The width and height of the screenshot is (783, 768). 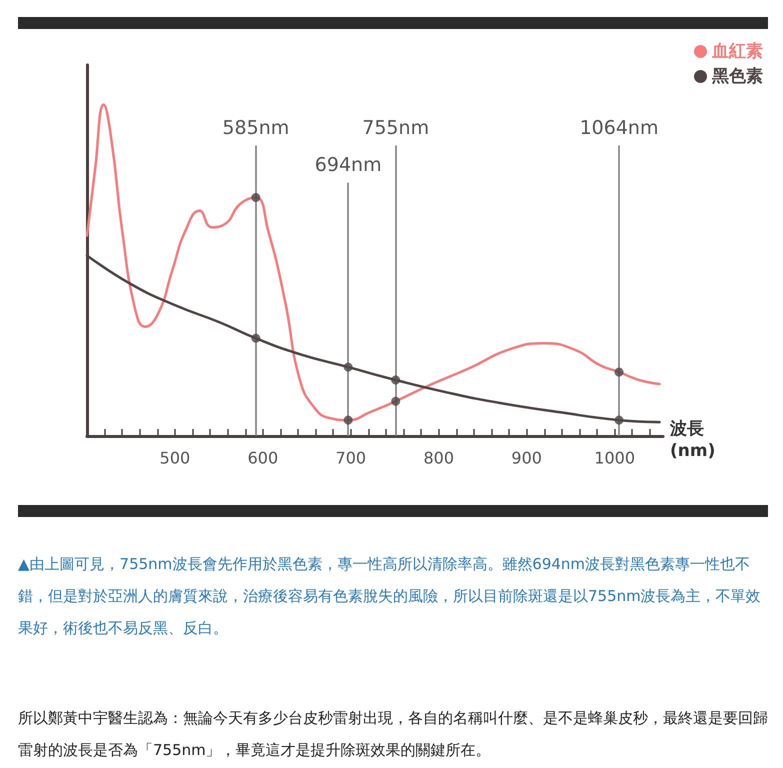 What do you see at coordinates (396, 127) in the screenshot?
I see `ref-line-label: 755nm` at bounding box center [396, 127].